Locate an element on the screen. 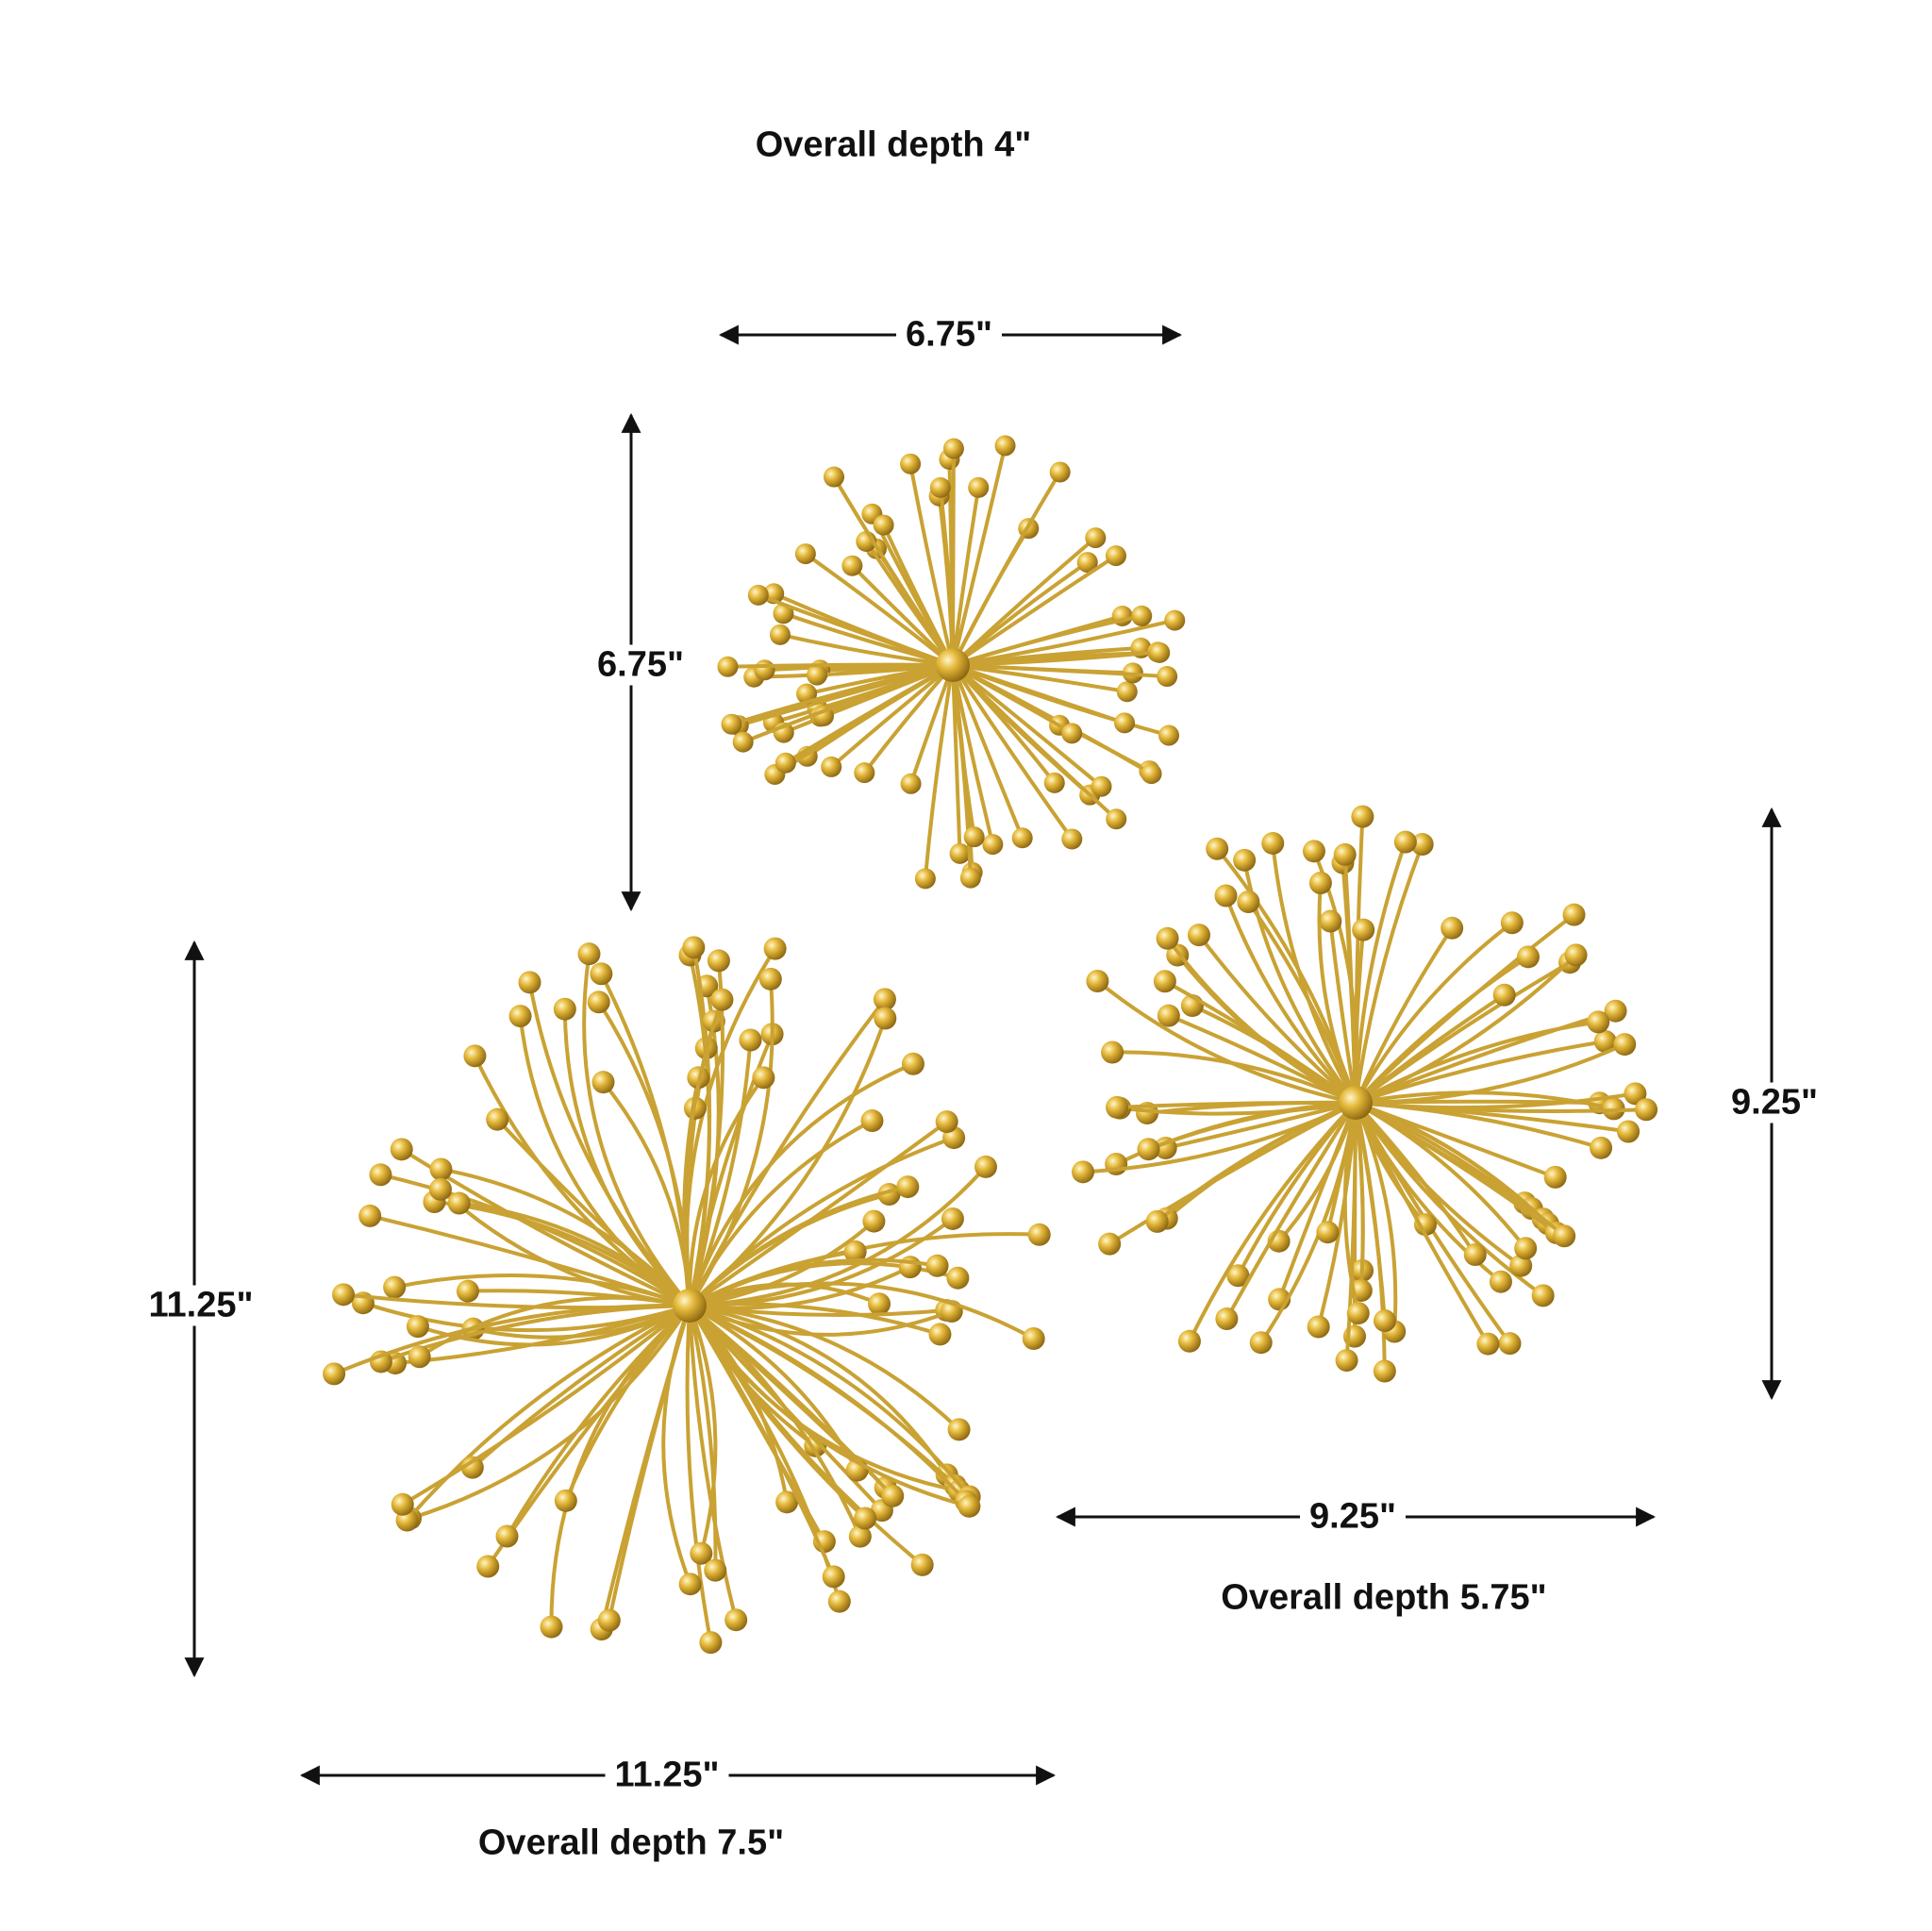 This screenshot has height=1931, width=1932. large-height-label: 11.25" is located at coordinates (201, 1305).